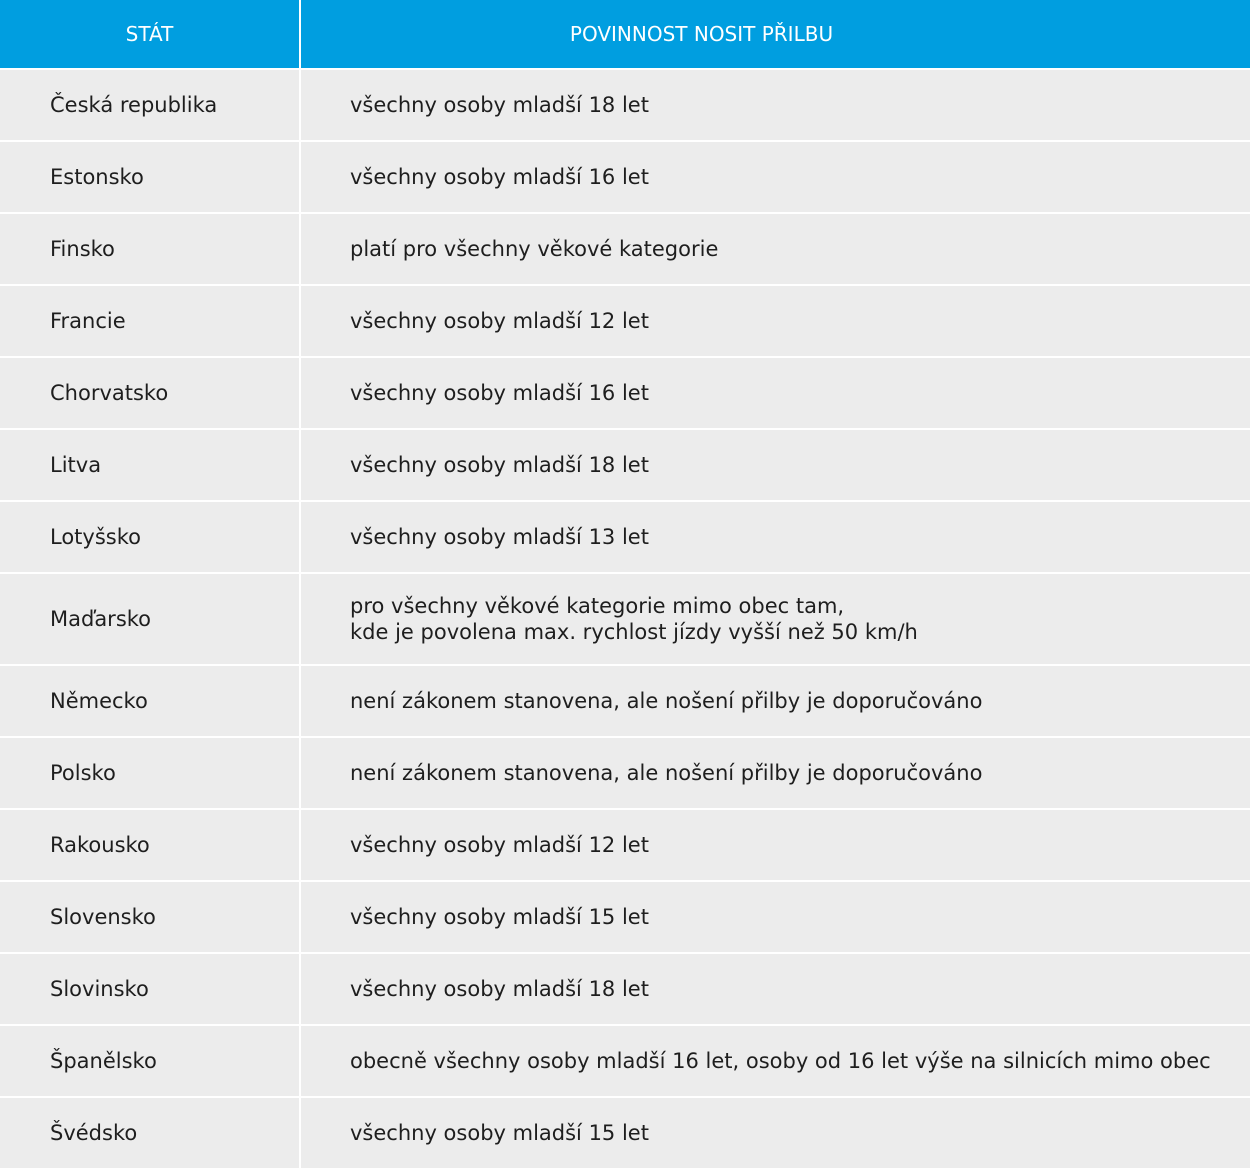 The image size is (1250, 1168). What do you see at coordinates (149, 105) in the screenshot?
I see `country-cell: Česká republika` at bounding box center [149, 105].